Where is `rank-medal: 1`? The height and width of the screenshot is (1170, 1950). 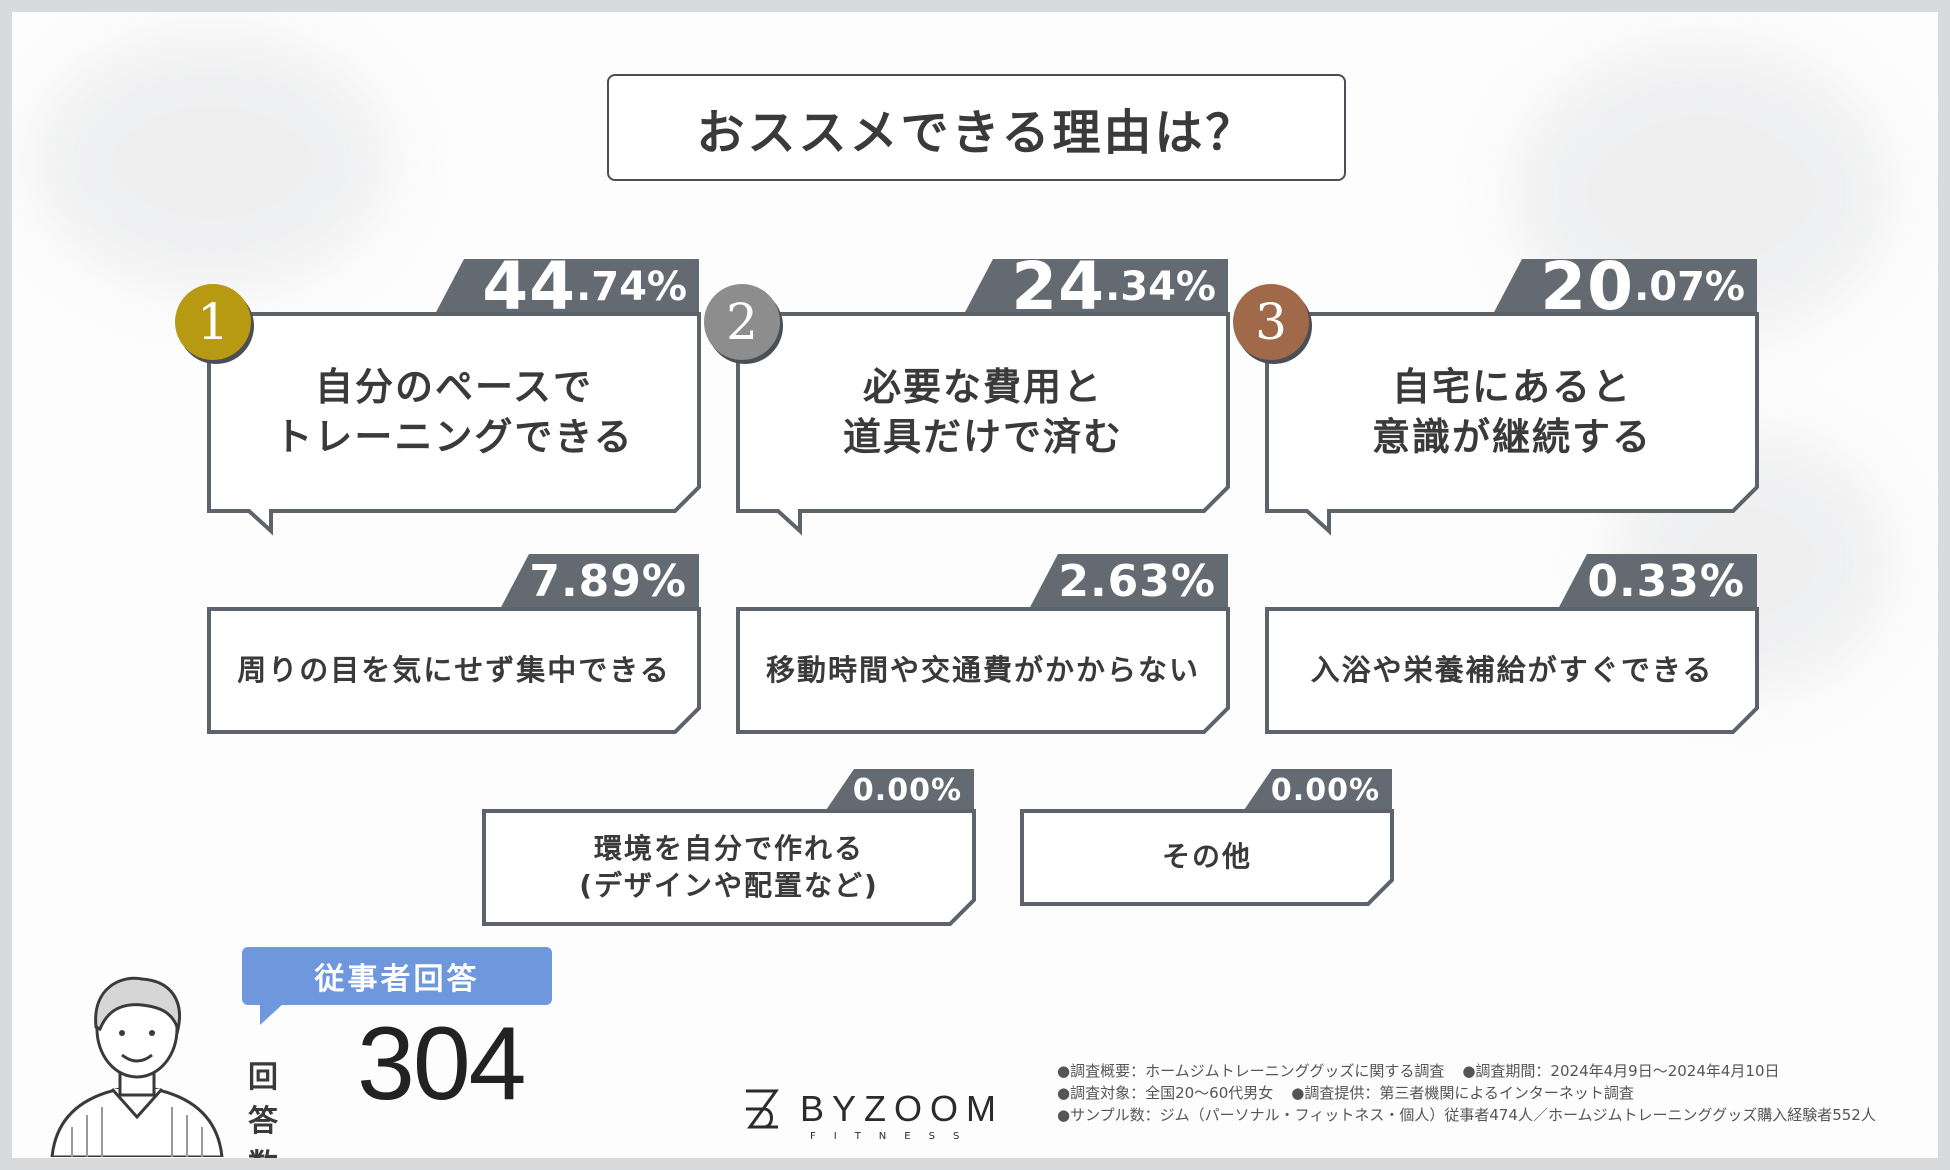 rank-medal: 1 is located at coordinates (213, 322).